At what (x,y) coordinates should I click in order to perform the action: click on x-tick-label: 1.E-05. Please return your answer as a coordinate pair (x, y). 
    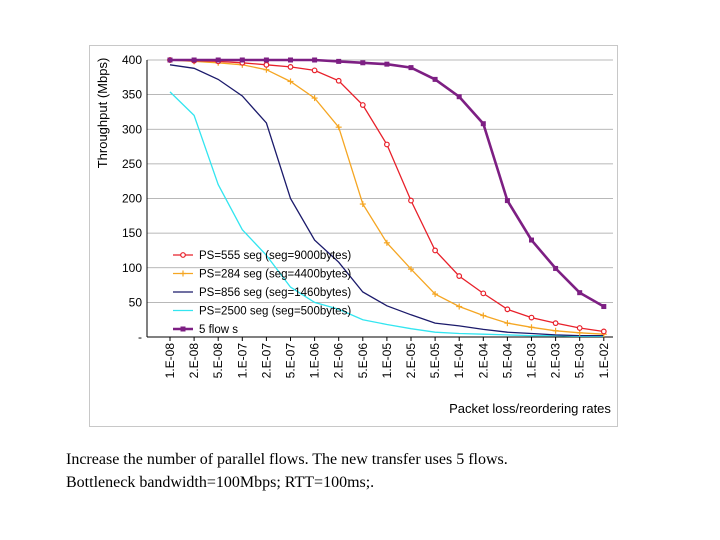
    Looking at the image, I should click on (387, 361).